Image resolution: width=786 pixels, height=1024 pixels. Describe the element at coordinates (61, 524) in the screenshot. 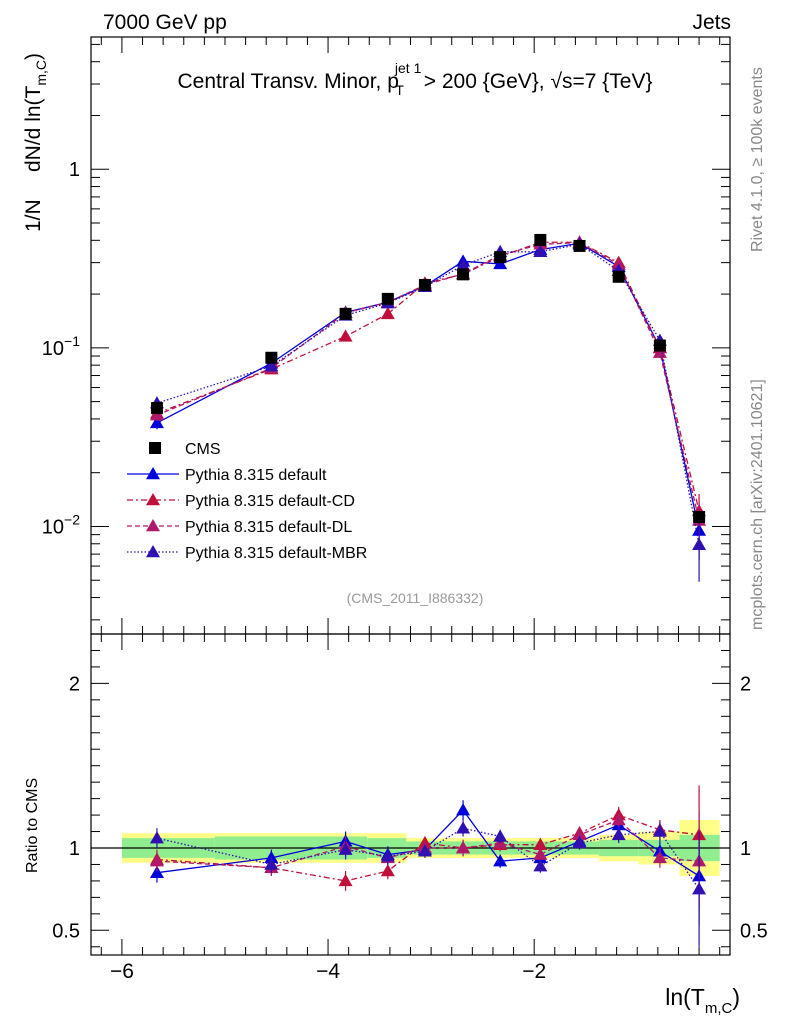

I see `main-y-tick-label: 10⁻²` at that location.